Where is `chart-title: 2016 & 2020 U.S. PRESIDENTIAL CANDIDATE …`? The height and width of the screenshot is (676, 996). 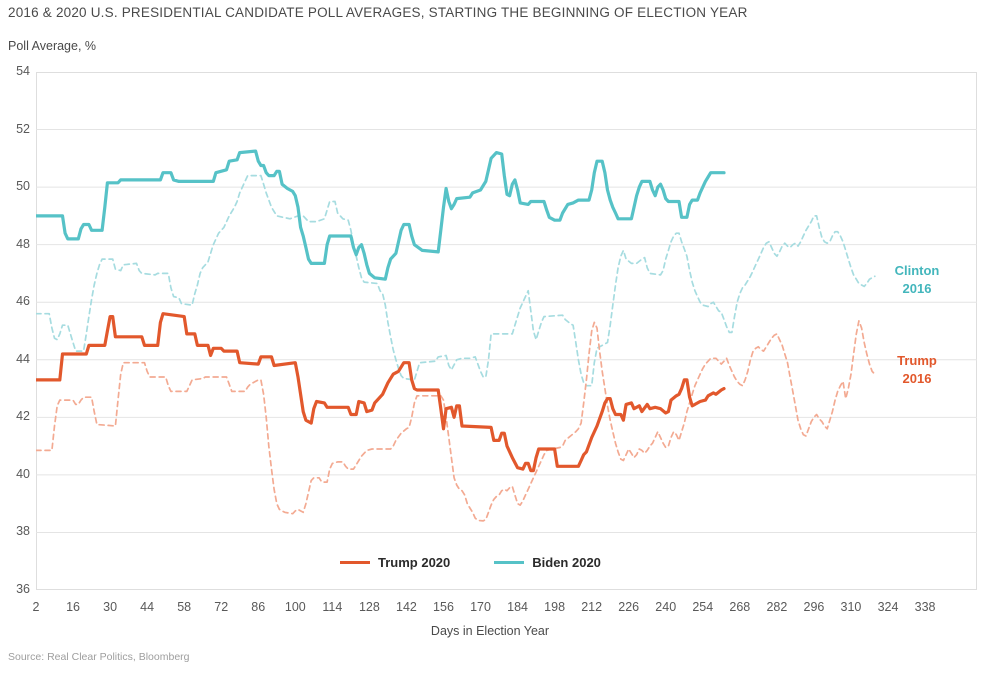
chart-title: 2016 & 2020 U.S. PRESIDENTIAL CANDIDATE … is located at coordinates (378, 12).